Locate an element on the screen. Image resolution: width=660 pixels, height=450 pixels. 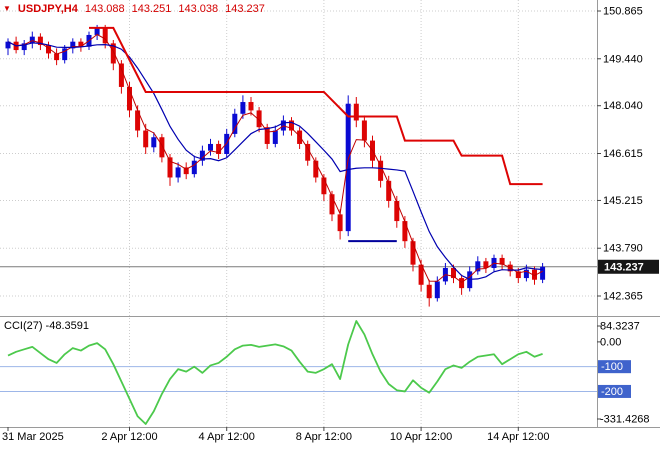
cci-axis-label: 84.3237 is located at coordinates (620, 327).